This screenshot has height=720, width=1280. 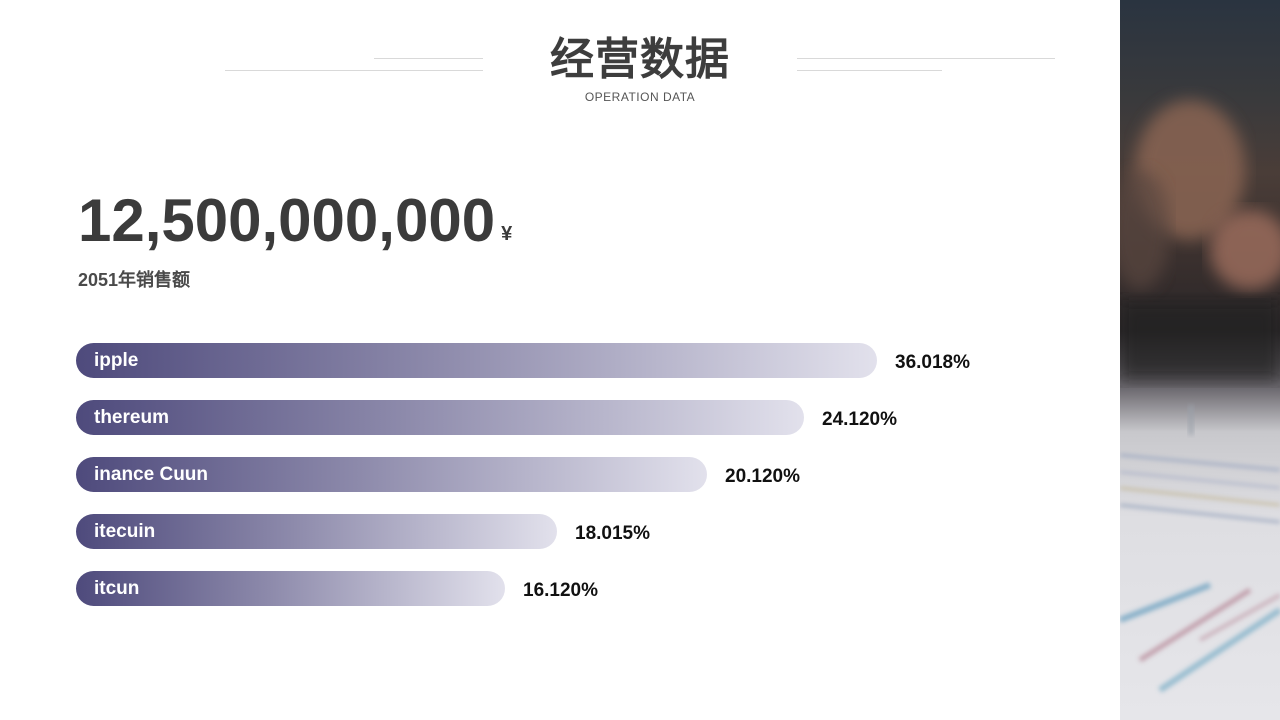 What do you see at coordinates (117, 588) in the screenshot?
I see `bar-category-label: itcun` at bounding box center [117, 588].